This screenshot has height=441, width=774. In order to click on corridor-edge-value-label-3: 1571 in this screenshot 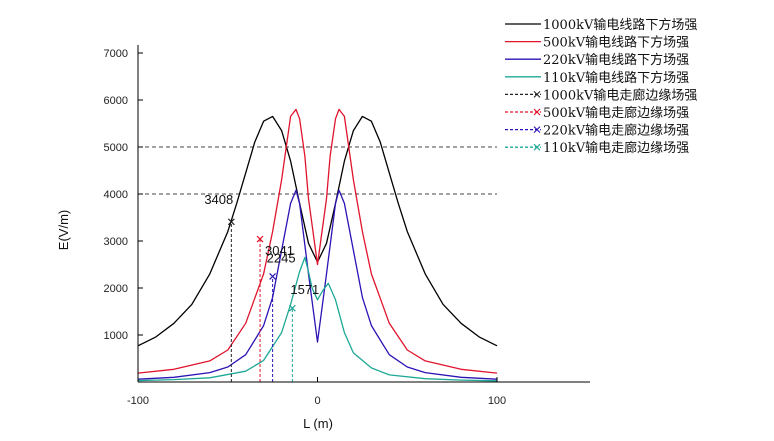, I will do `click(304, 289)`.